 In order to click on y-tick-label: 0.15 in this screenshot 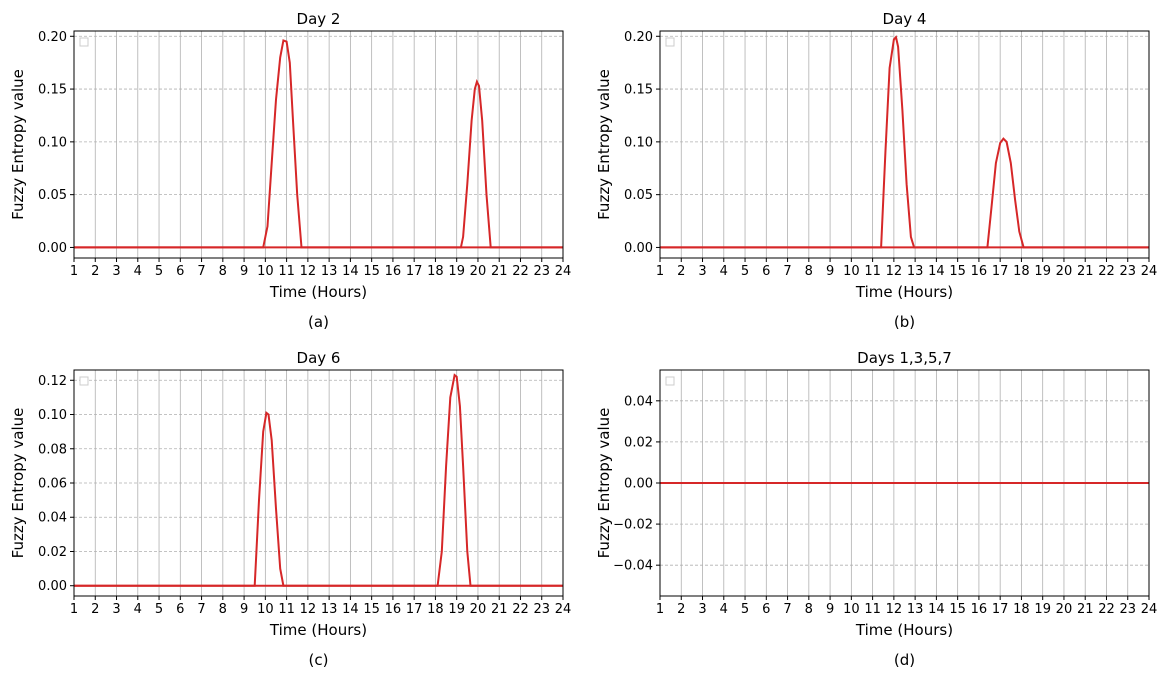, I will do `click(638, 90)`.